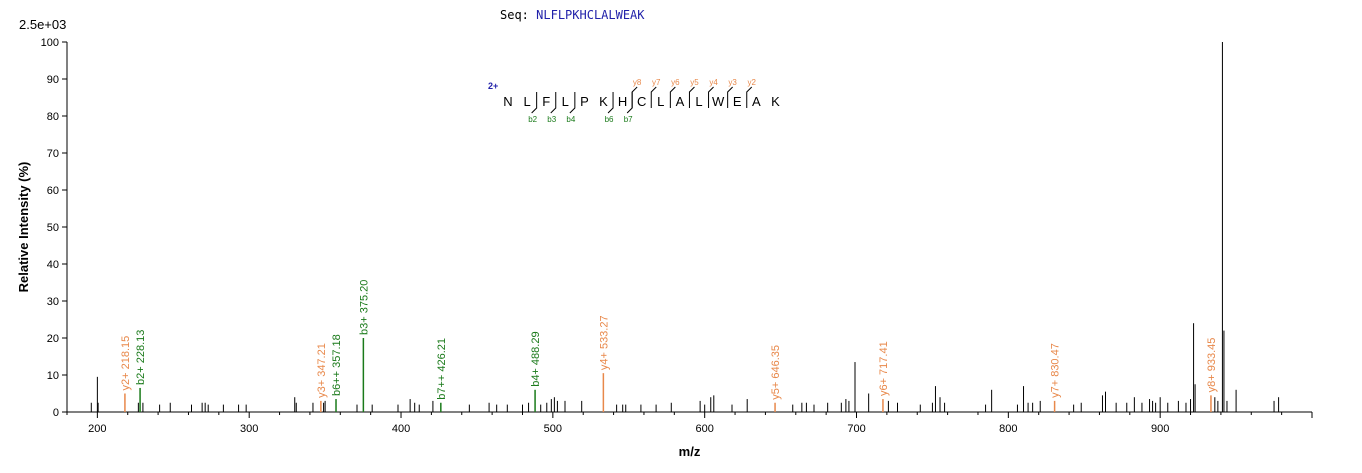 This screenshot has width=1362, height=473. I want to click on b-ion-label: b2+ 228.13, so click(141, 357).